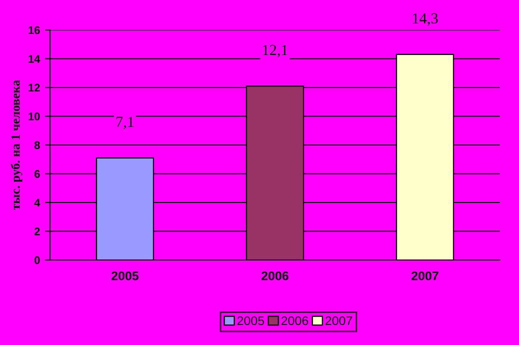 The width and height of the screenshot is (519, 345). I want to click on data-label: 12,1, so click(275, 51).